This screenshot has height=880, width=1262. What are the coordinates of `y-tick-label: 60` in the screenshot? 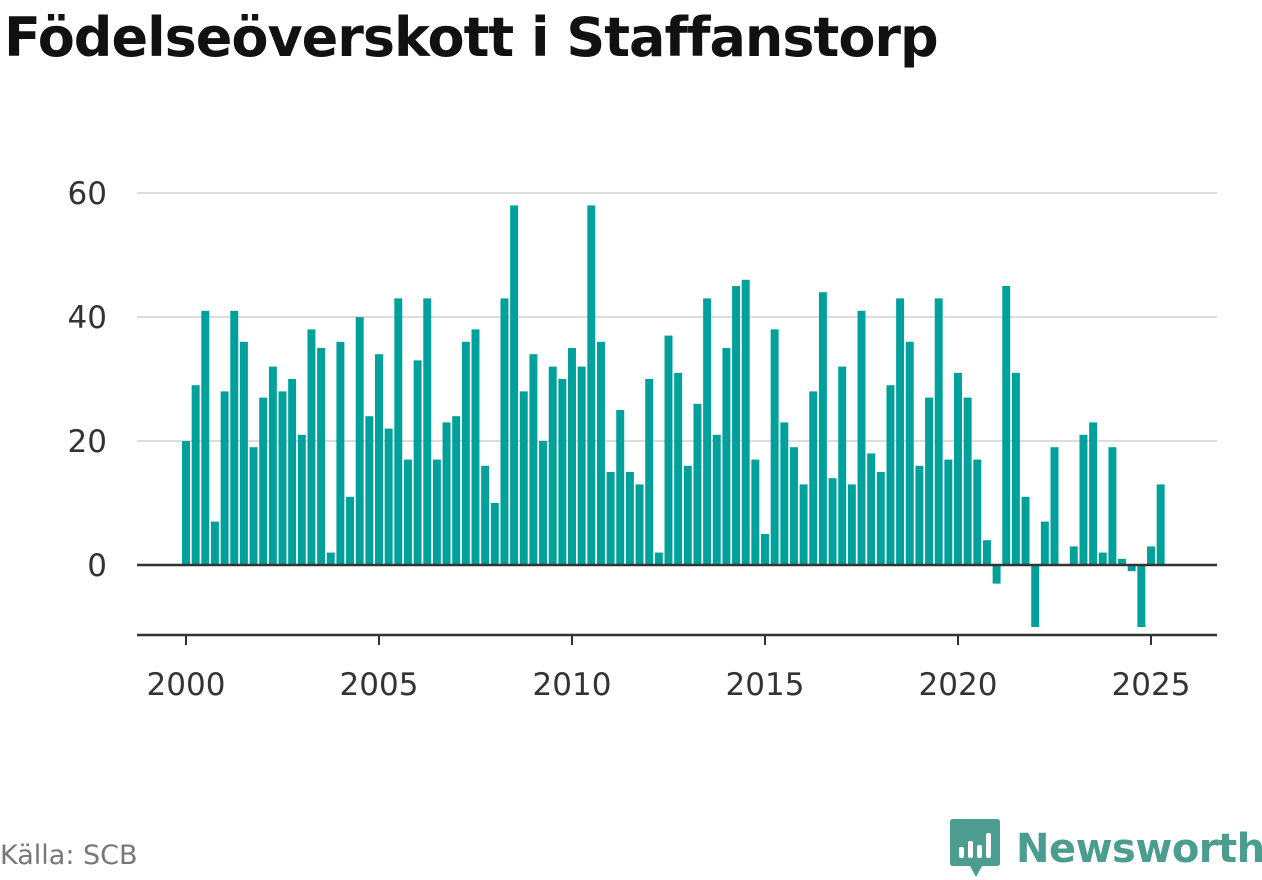 It's located at (87, 194).